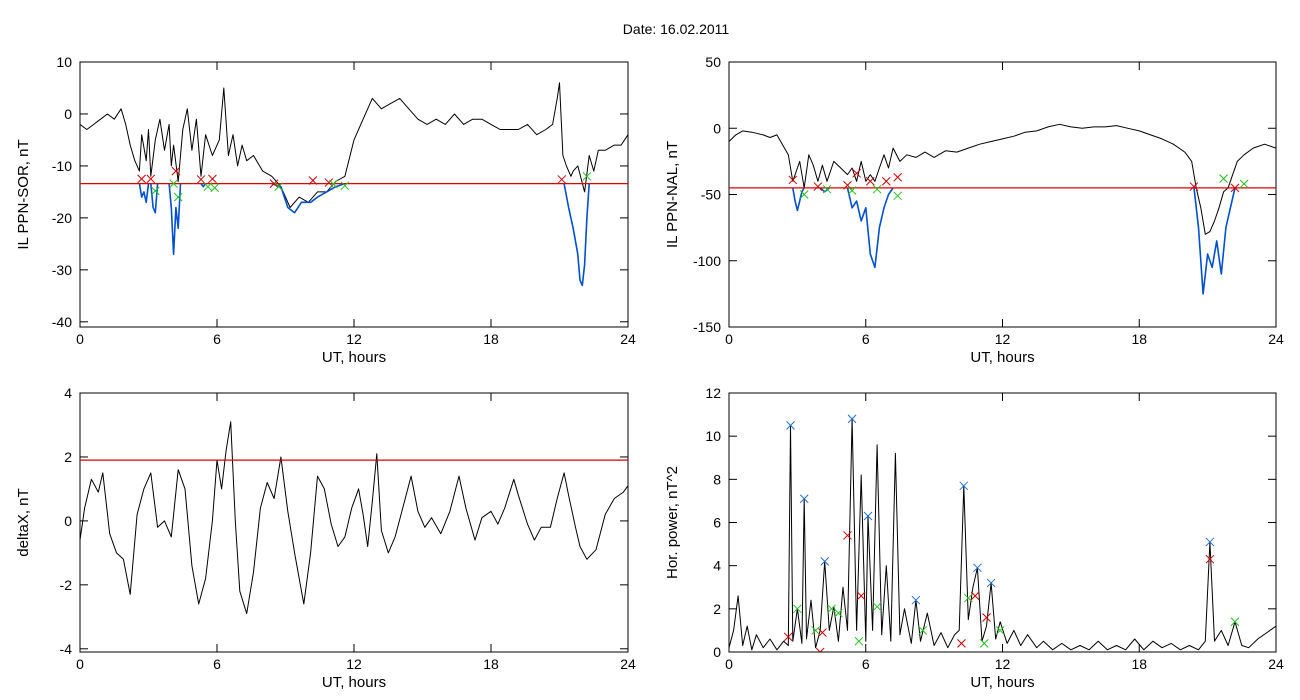 The height and width of the screenshot is (700, 1300). I want to click on y-tick-label: -30, so click(62, 270).